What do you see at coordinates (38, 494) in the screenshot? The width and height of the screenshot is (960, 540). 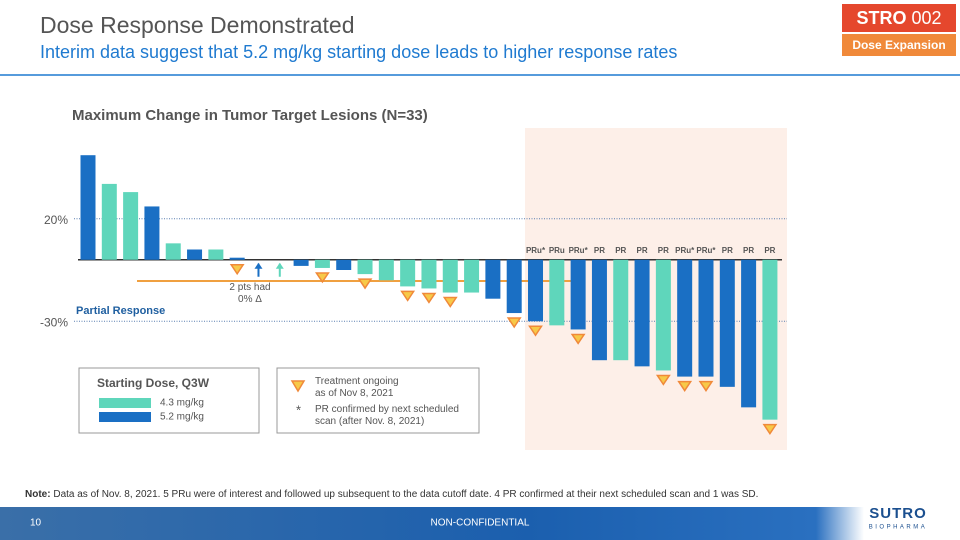 I see `note-lead: Note:` at bounding box center [38, 494].